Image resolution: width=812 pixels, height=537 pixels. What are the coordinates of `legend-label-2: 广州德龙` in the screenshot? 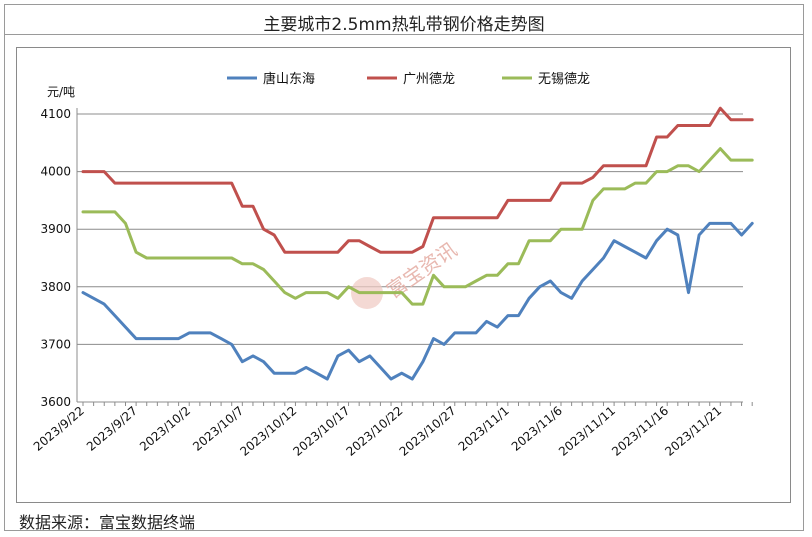 It's located at (429, 79).